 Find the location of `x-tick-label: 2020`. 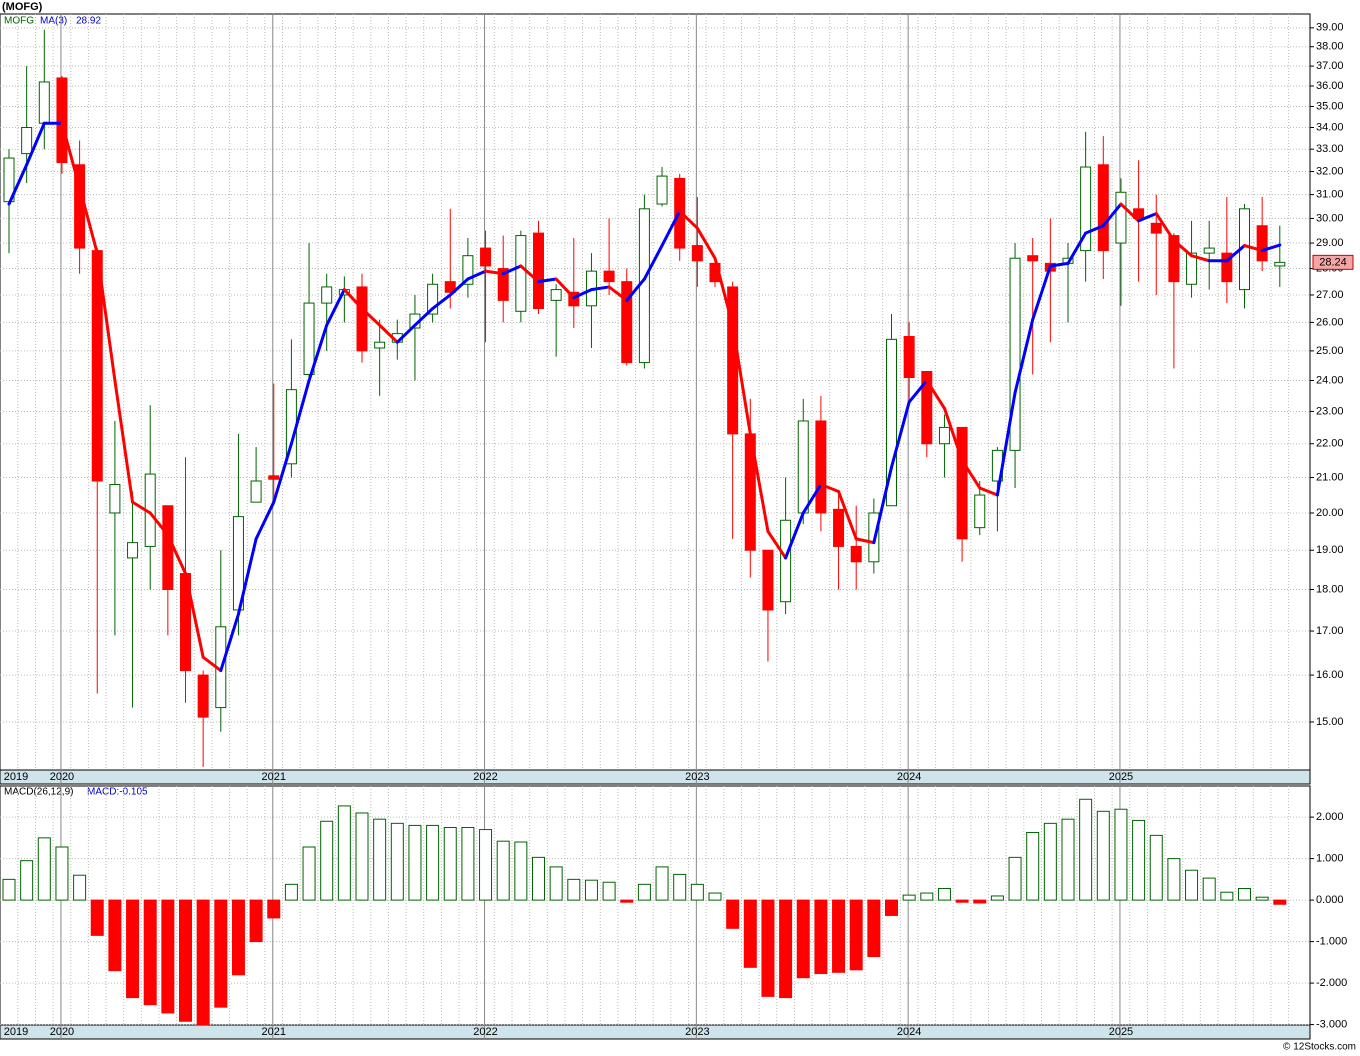

x-tick-label: 2020 is located at coordinates (62, 1032).